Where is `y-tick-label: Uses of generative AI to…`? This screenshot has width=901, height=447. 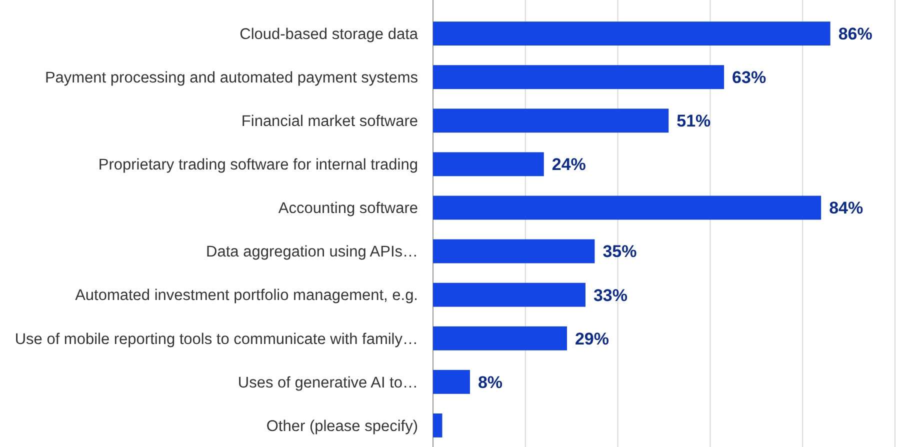 y-tick-label: Uses of generative AI to… is located at coordinates (328, 383).